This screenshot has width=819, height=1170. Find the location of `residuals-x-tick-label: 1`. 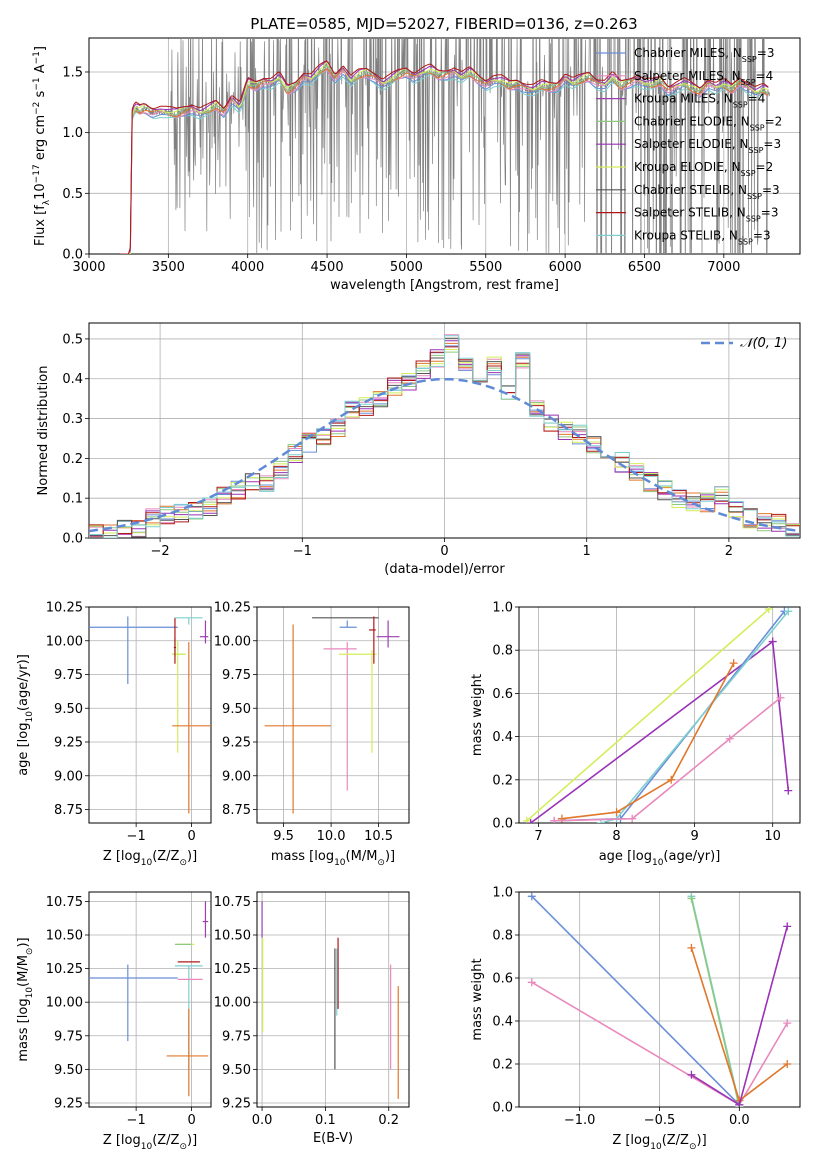

residuals-x-tick-label: 1 is located at coordinates (587, 551).